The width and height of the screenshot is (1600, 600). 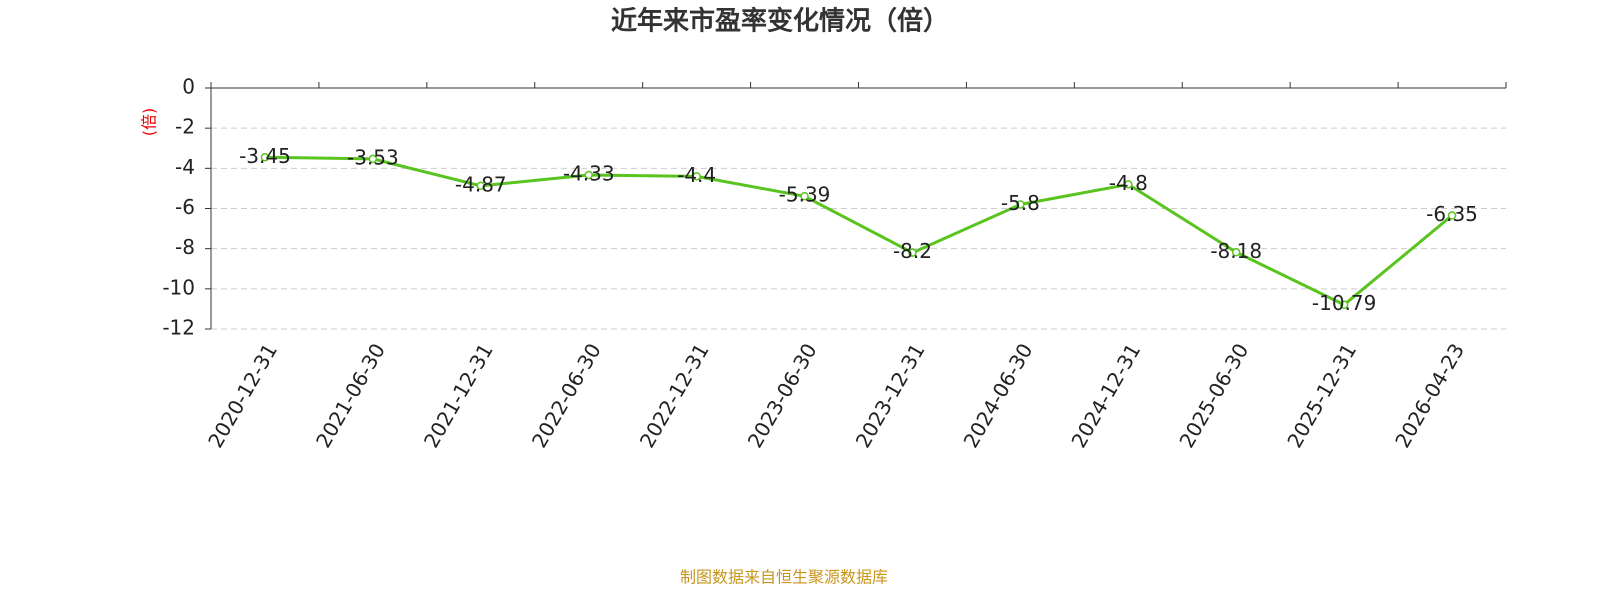 I want to click on data-label: -4.4, so click(x=696, y=175).